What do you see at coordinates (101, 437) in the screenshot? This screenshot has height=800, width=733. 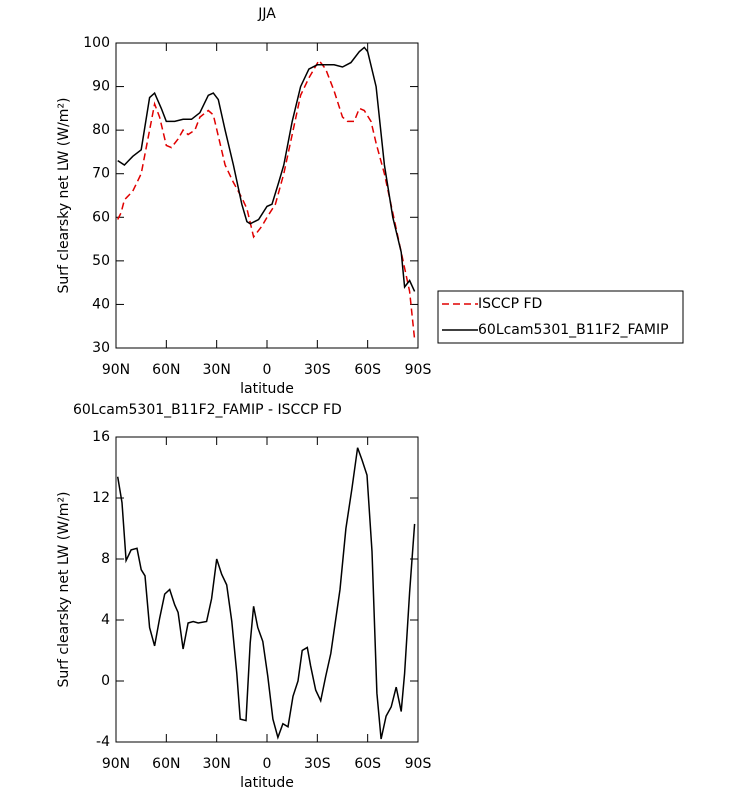 I see `y-tick-label: 16` at bounding box center [101, 437].